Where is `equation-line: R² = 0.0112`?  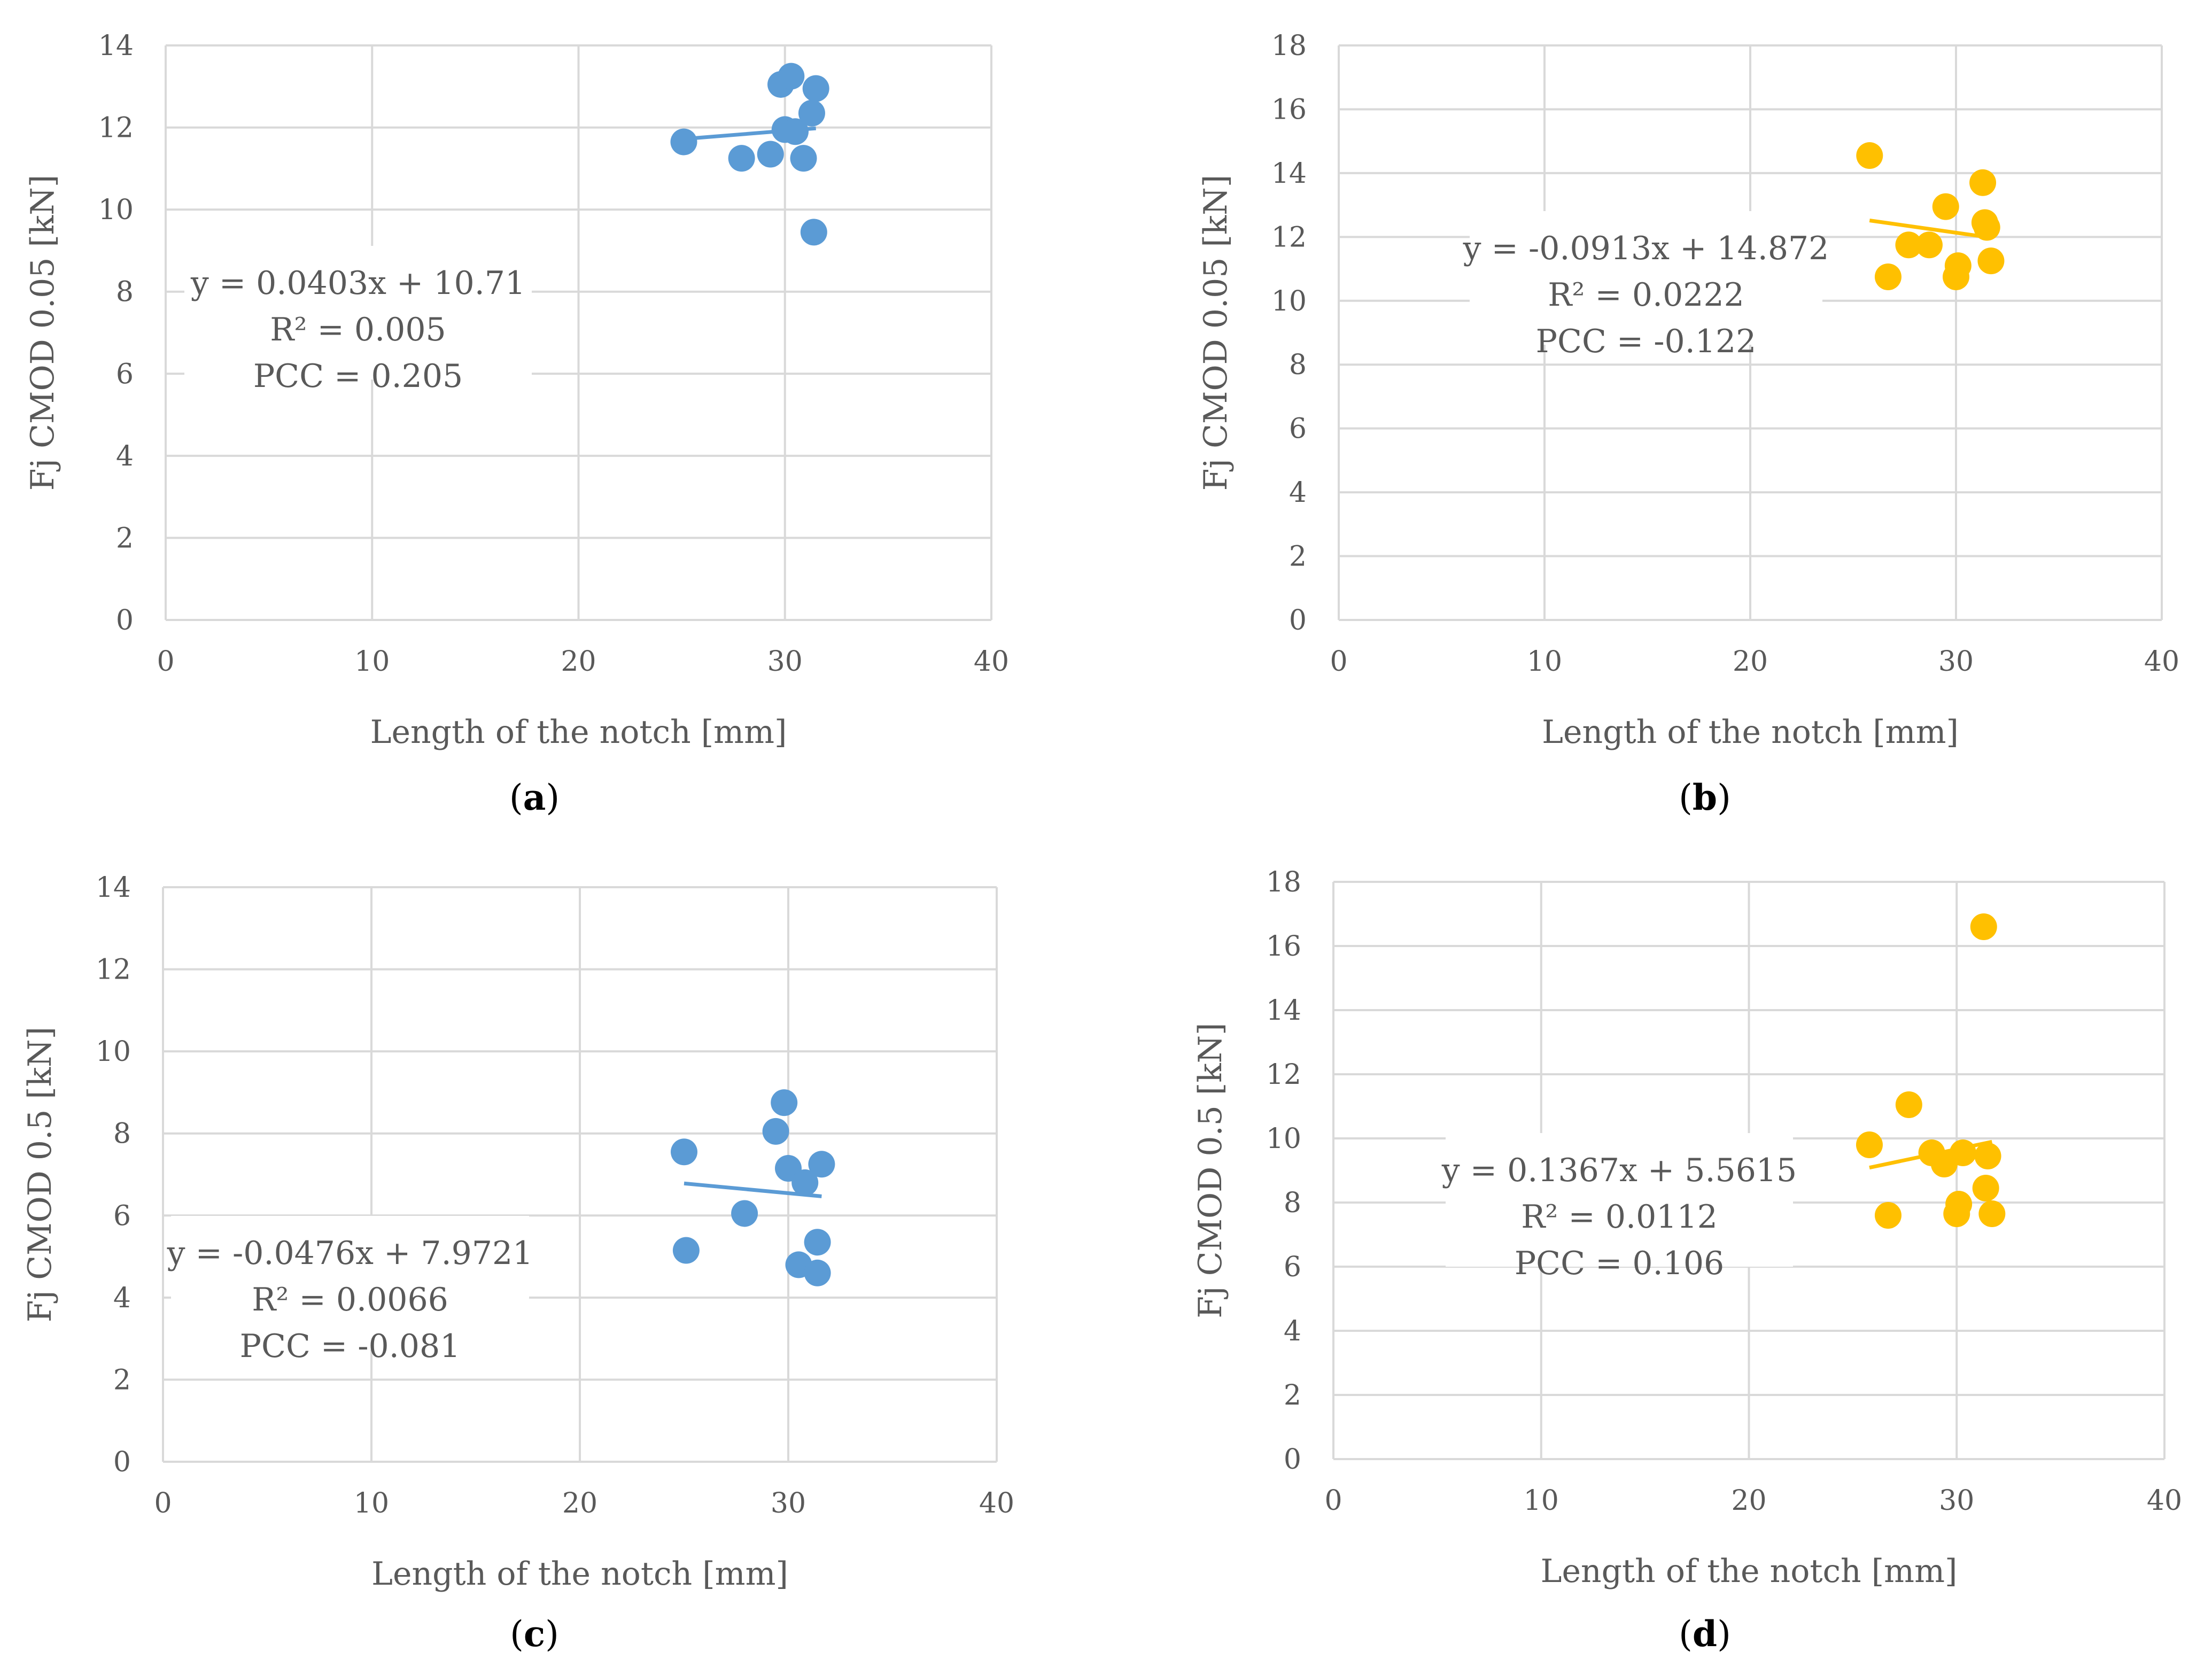
equation-line: R² = 0.0112 is located at coordinates (1620, 1217).